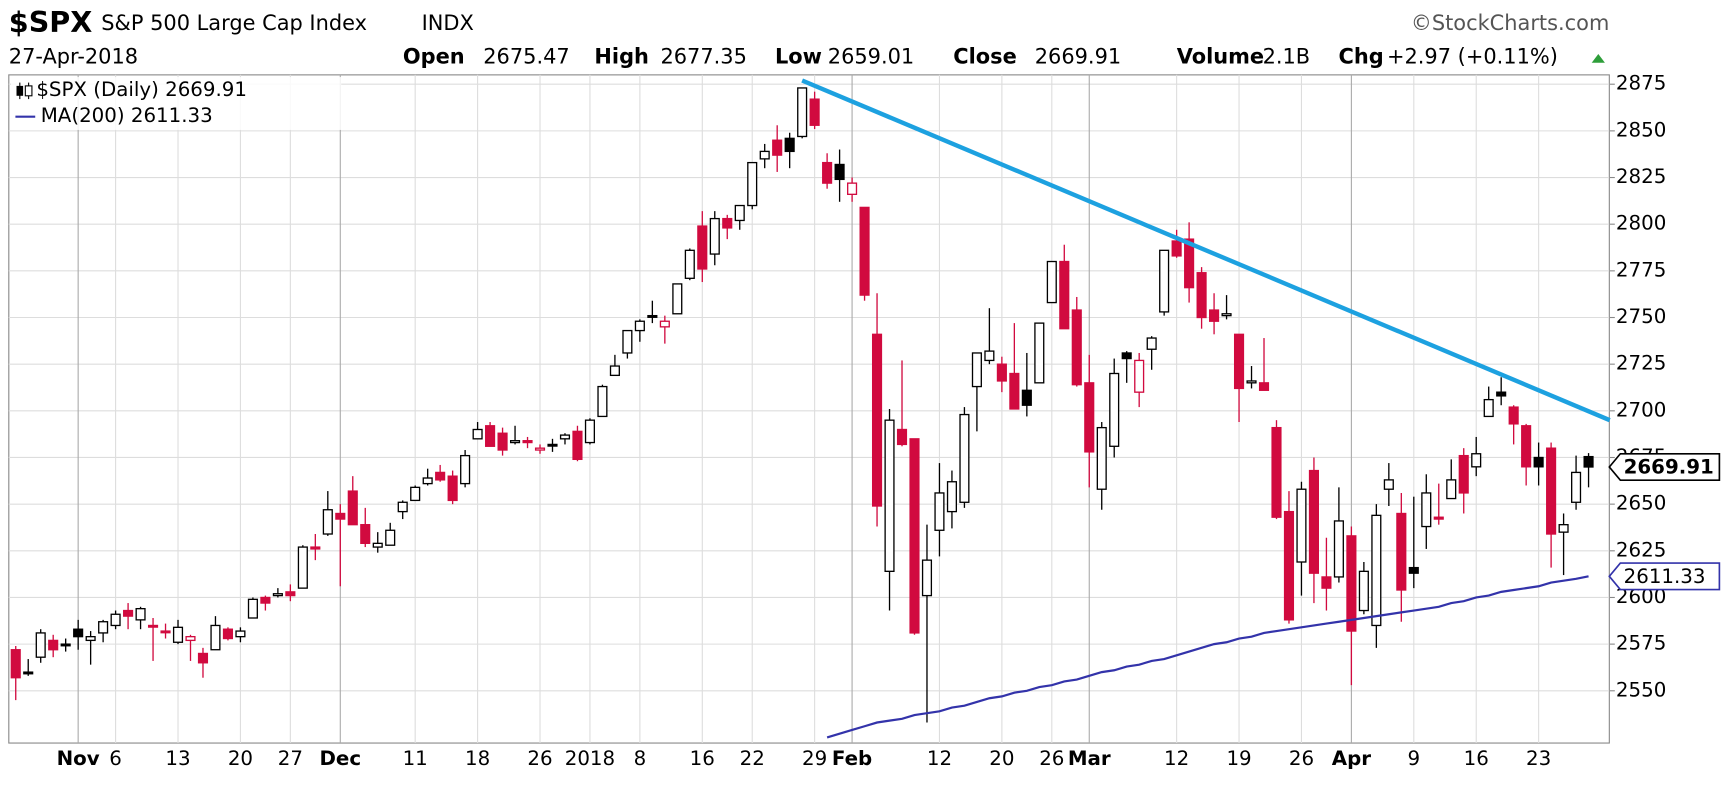  What do you see at coordinates (448, 23) in the screenshot?
I see `exchange: INDX` at bounding box center [448, 23].